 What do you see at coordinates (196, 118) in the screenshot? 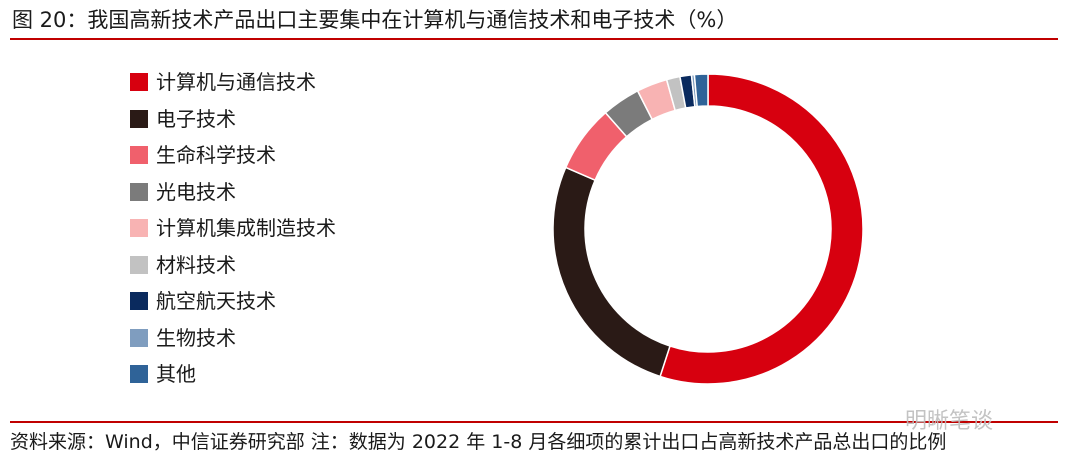
I see `legend-label: 电子技术` at bounding box center [196, 118].